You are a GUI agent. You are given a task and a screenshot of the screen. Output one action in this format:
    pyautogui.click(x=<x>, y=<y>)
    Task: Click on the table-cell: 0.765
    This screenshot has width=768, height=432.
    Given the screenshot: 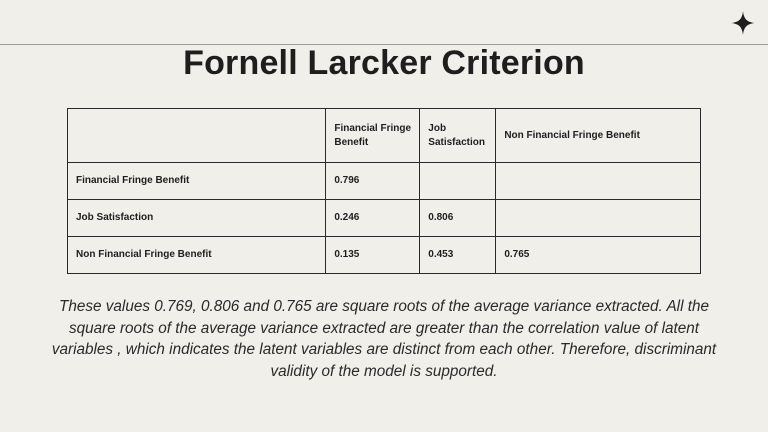 What is the action you would take?
    pyautogui.click(x=598, y=255)
    